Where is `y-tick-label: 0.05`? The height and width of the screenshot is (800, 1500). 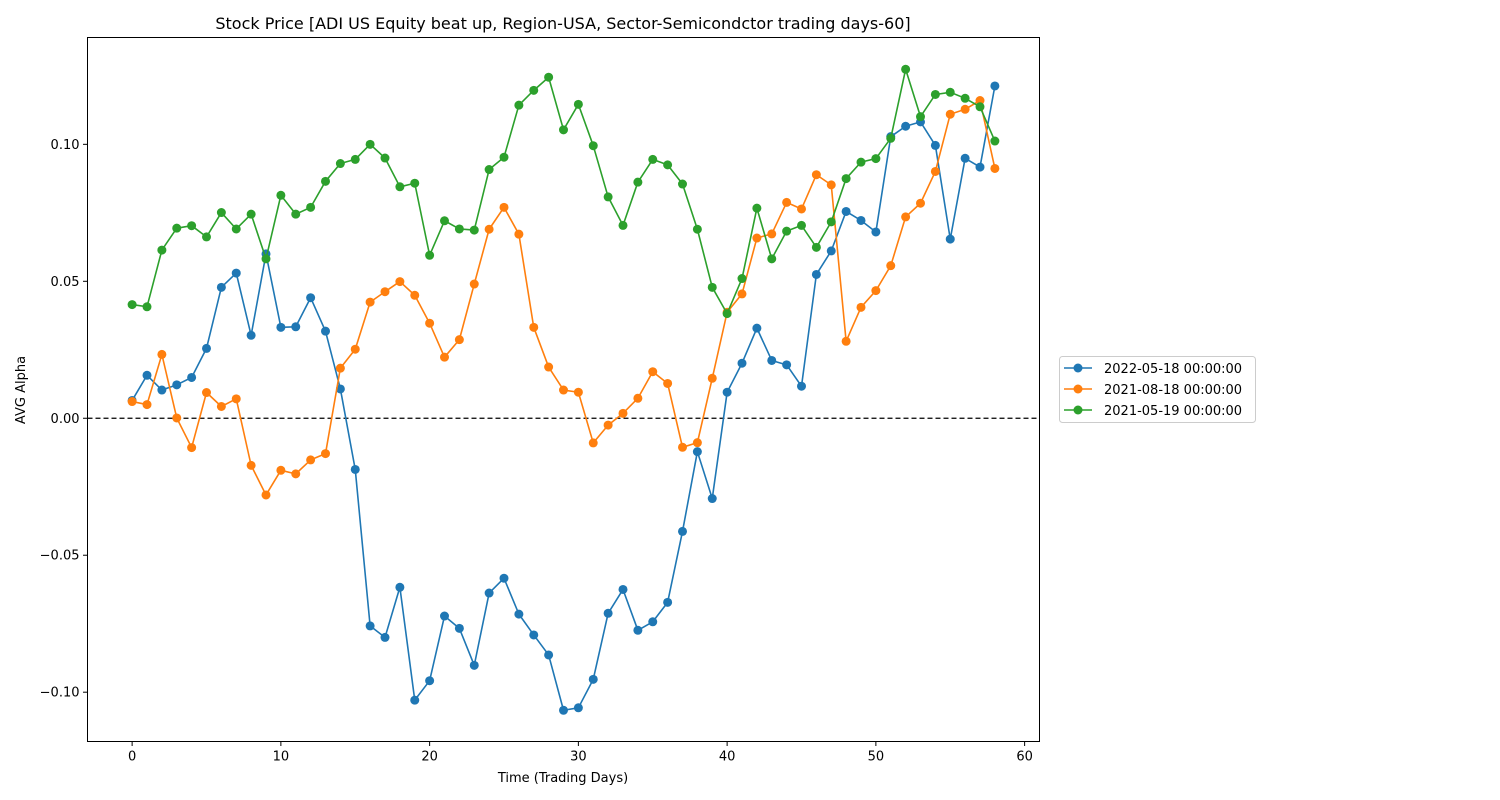
y-tick-label: 0.05 is located at coordinates (65, 282).